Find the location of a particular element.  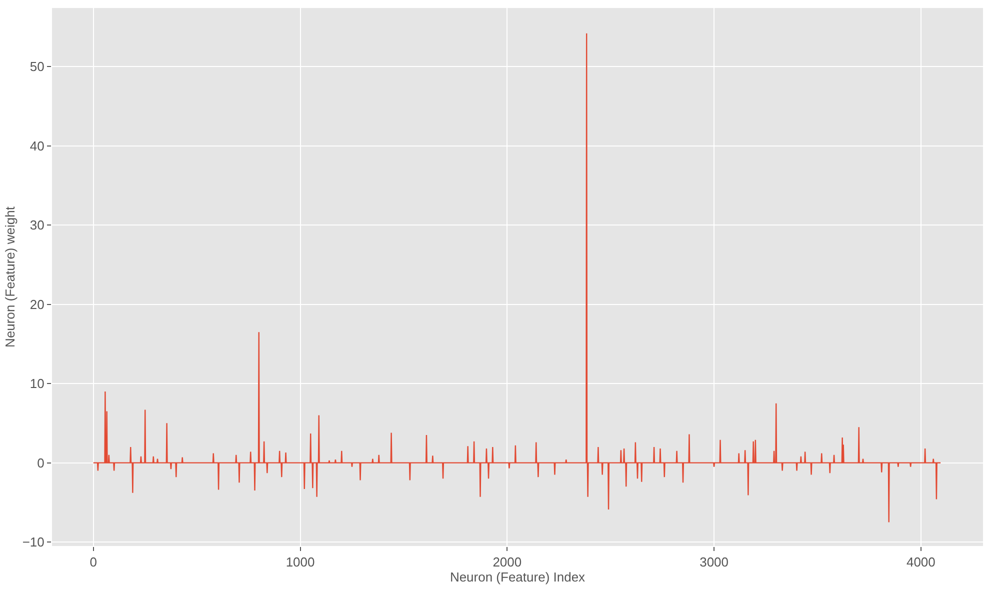

x-tick-label: 4000 is located at coordinates (921, 562).